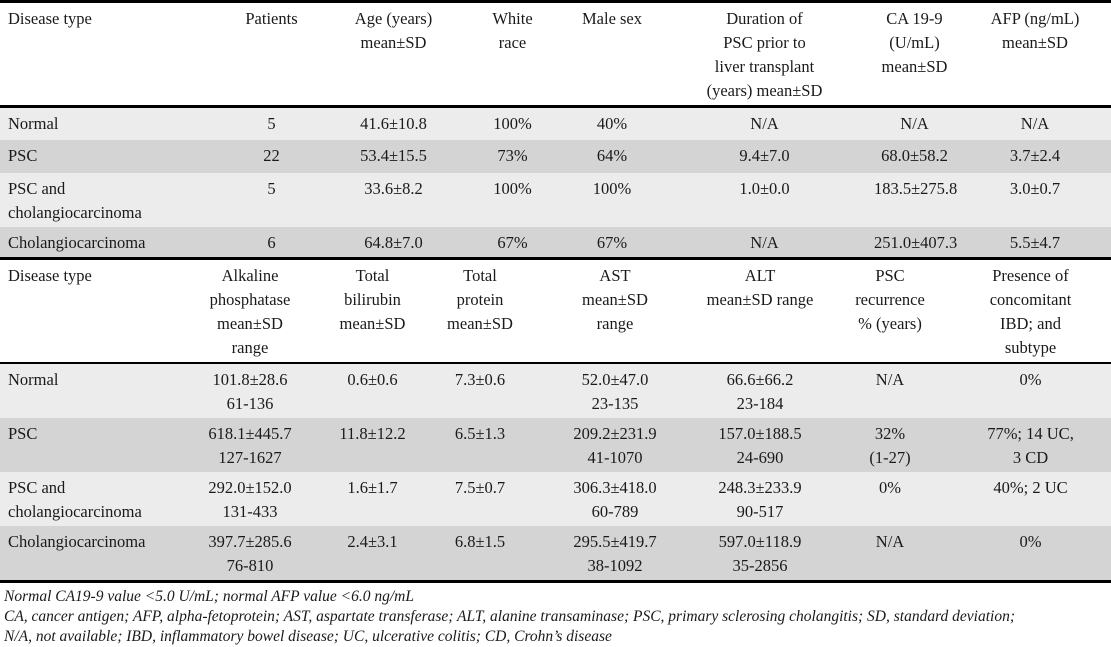 This screenshot has height=647, width=1111. What do you see at coordinates (250, 391) in the screenshot?
I see `data-cell: 101.8±28.6 61-136` at bounding box center [250, 391].